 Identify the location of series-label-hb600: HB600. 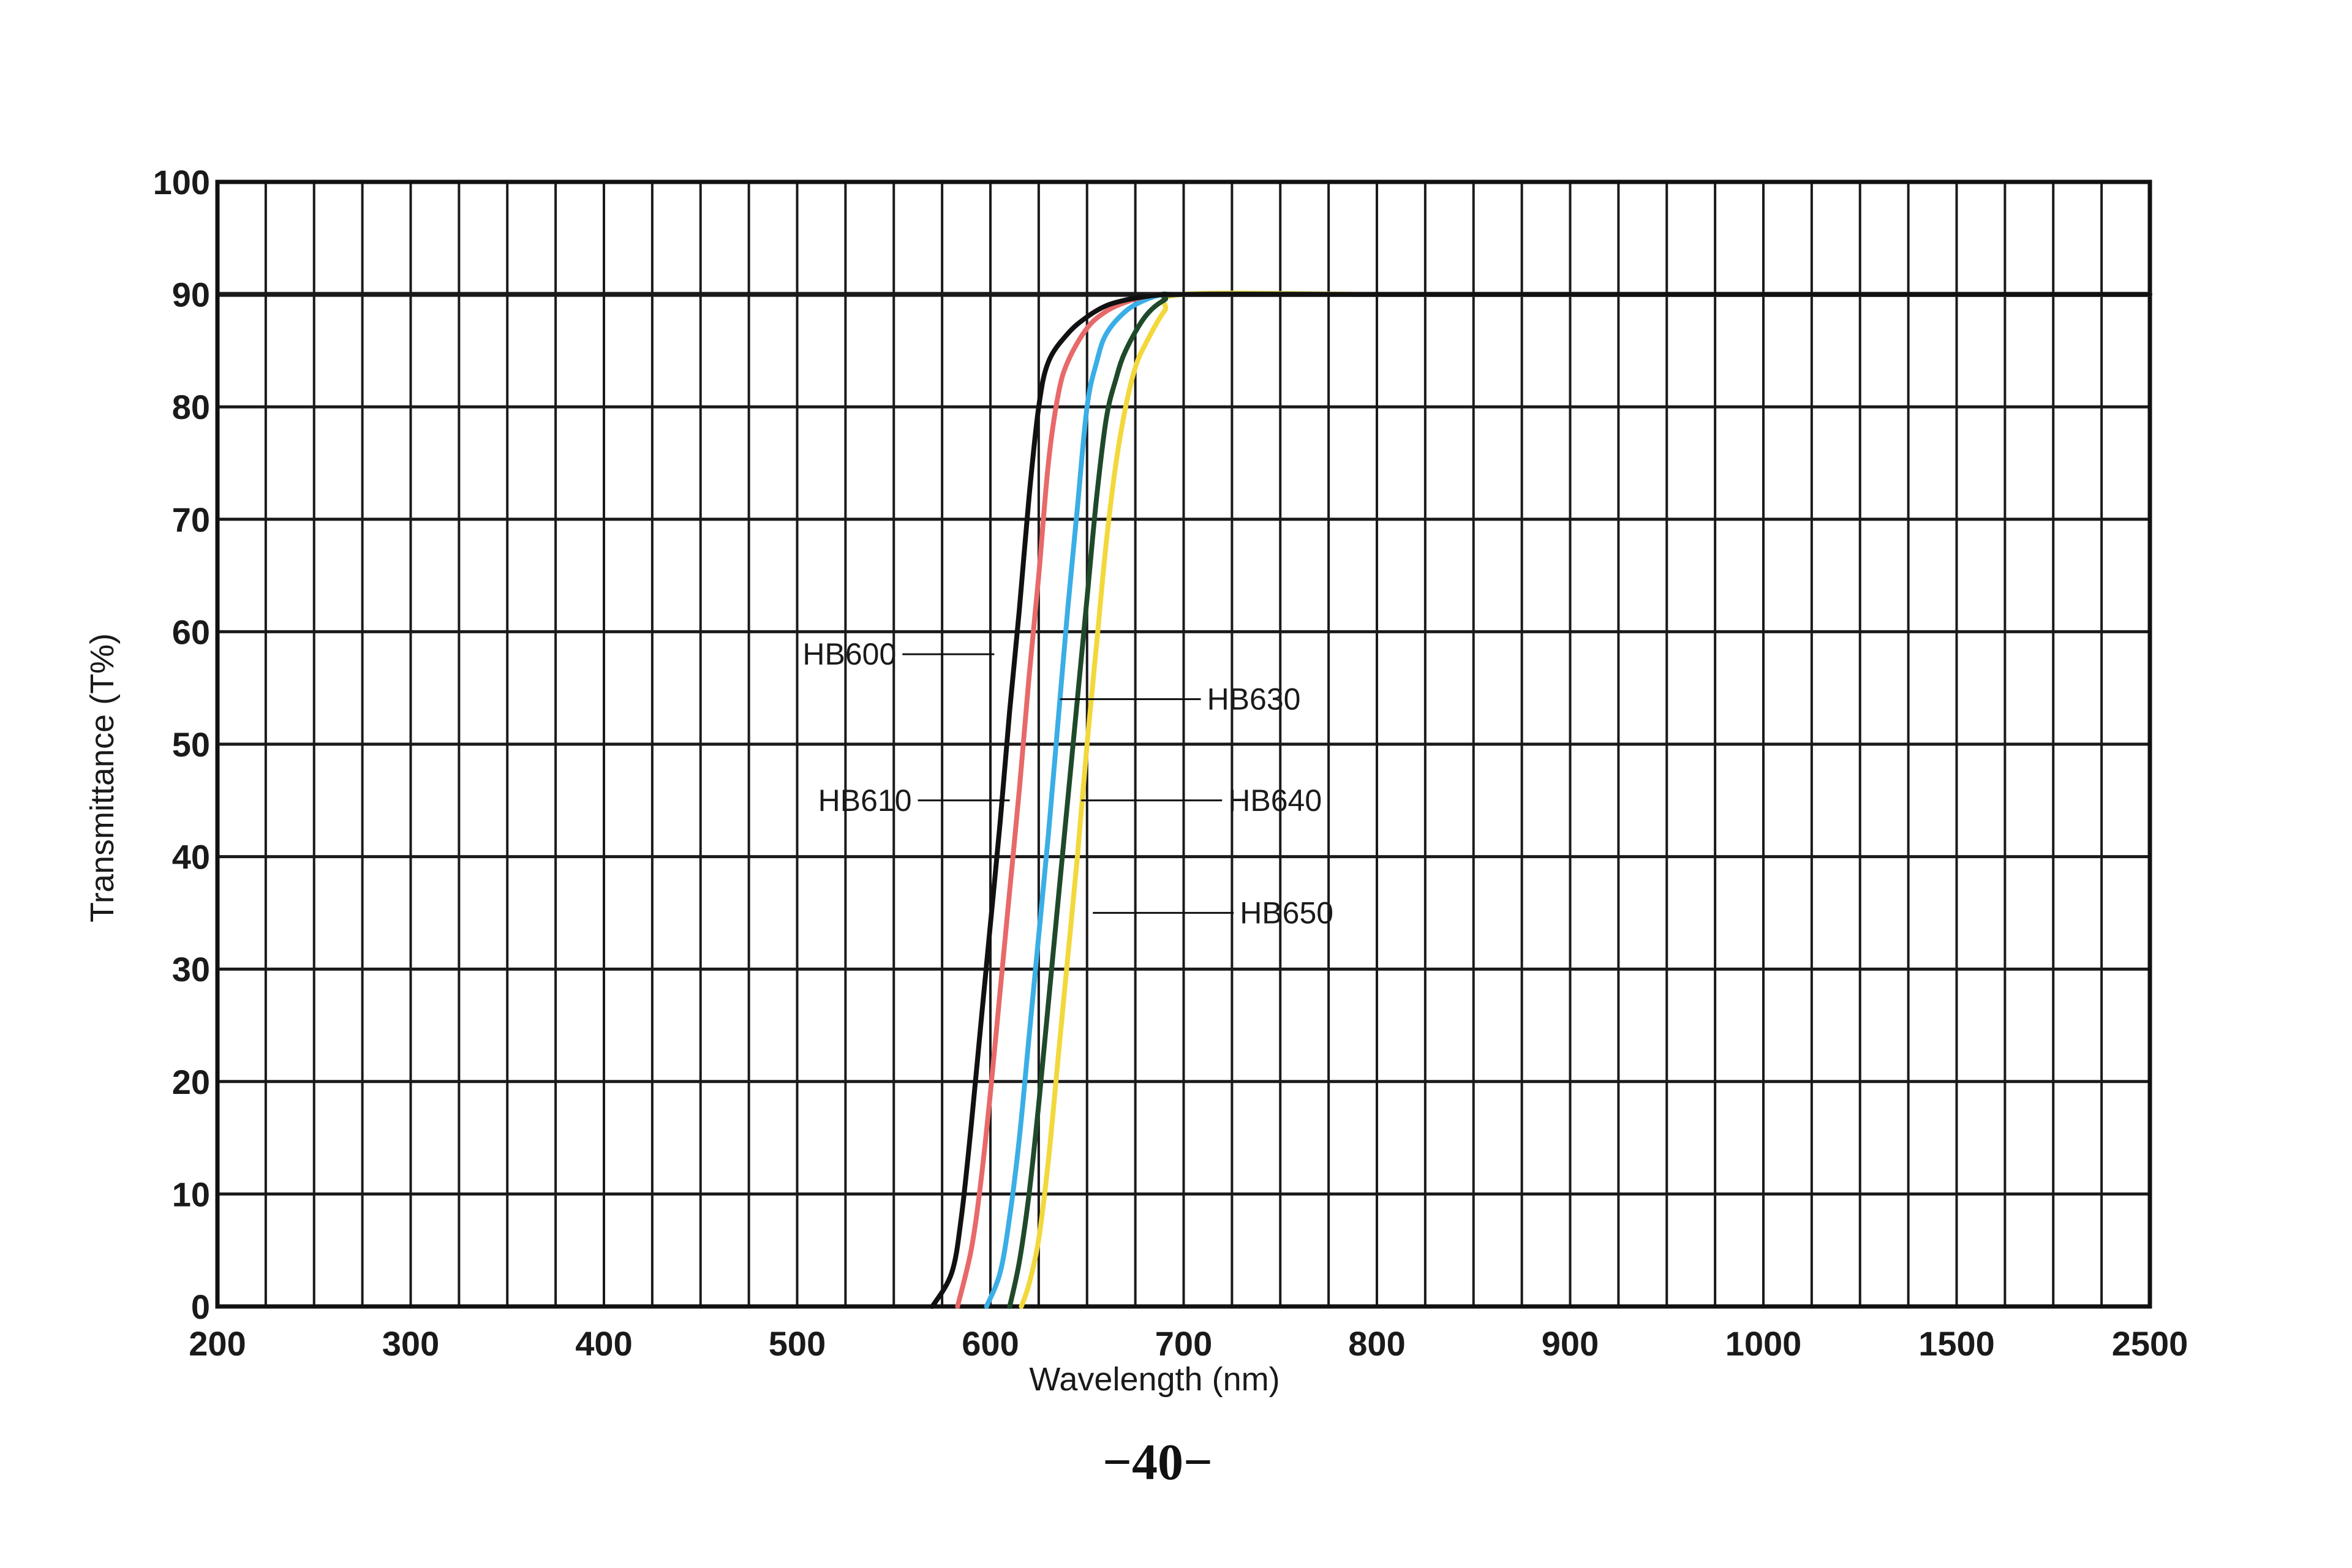
(849, 654).